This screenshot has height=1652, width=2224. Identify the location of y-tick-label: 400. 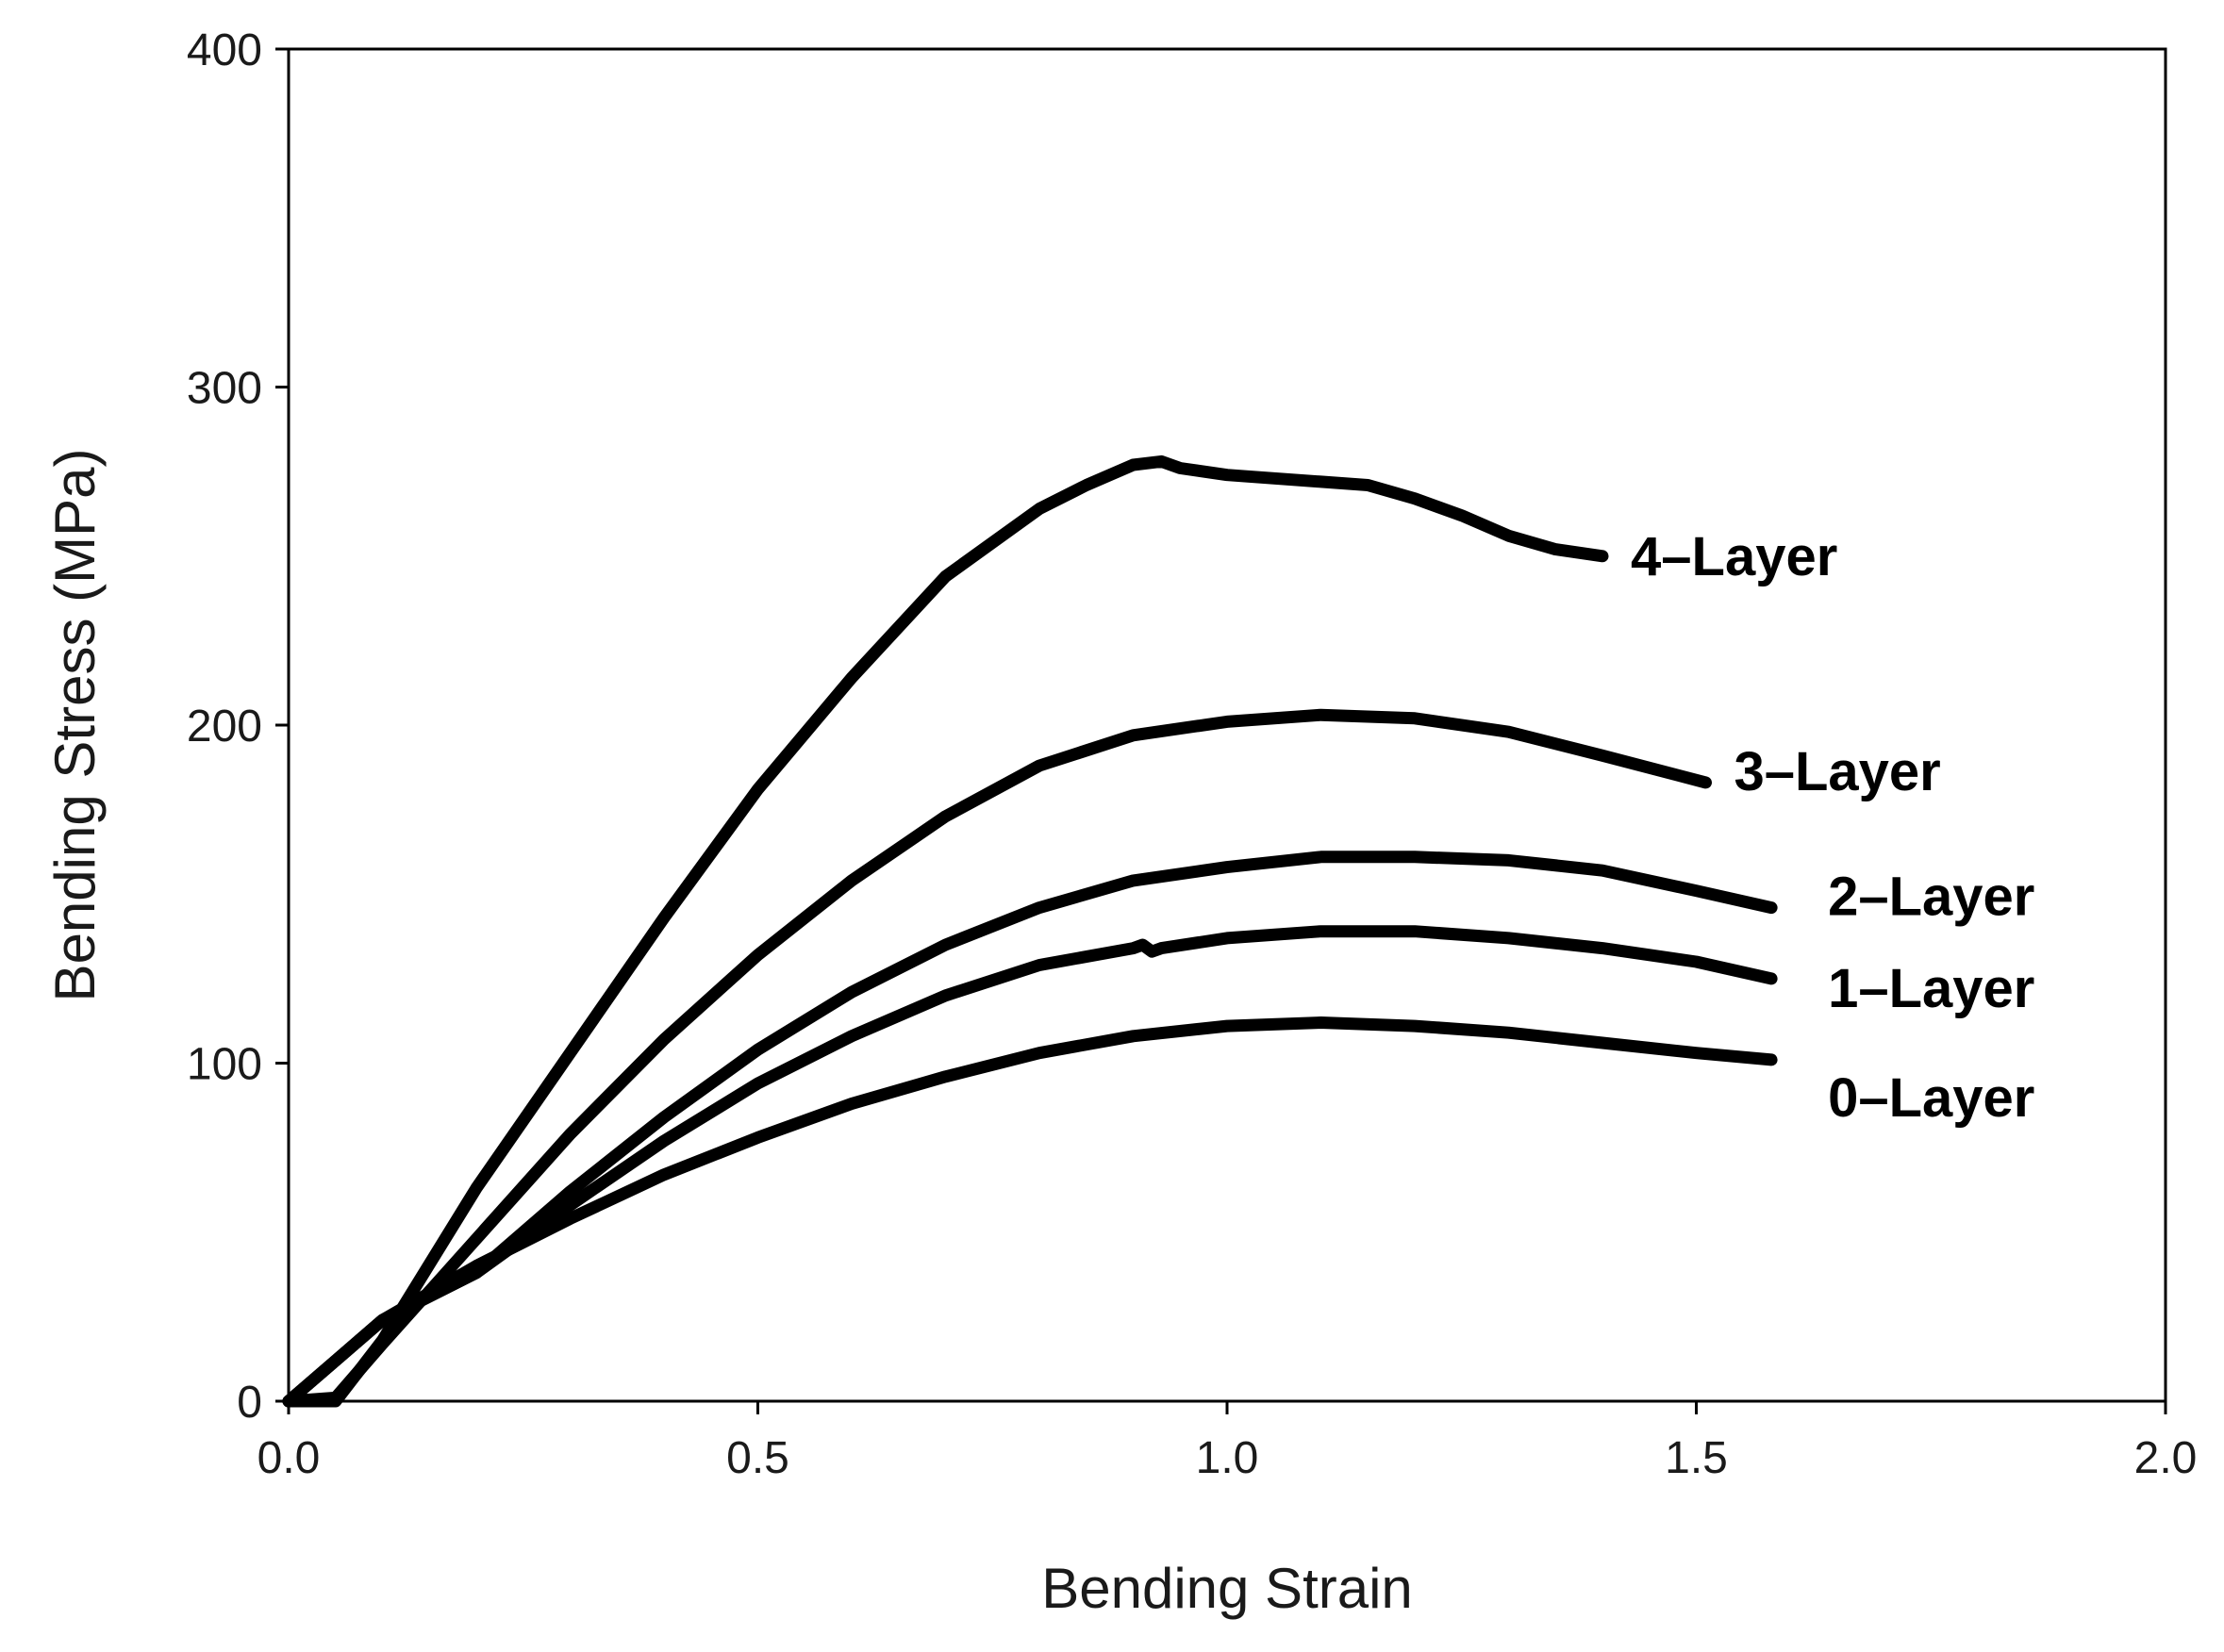
(224, 50).